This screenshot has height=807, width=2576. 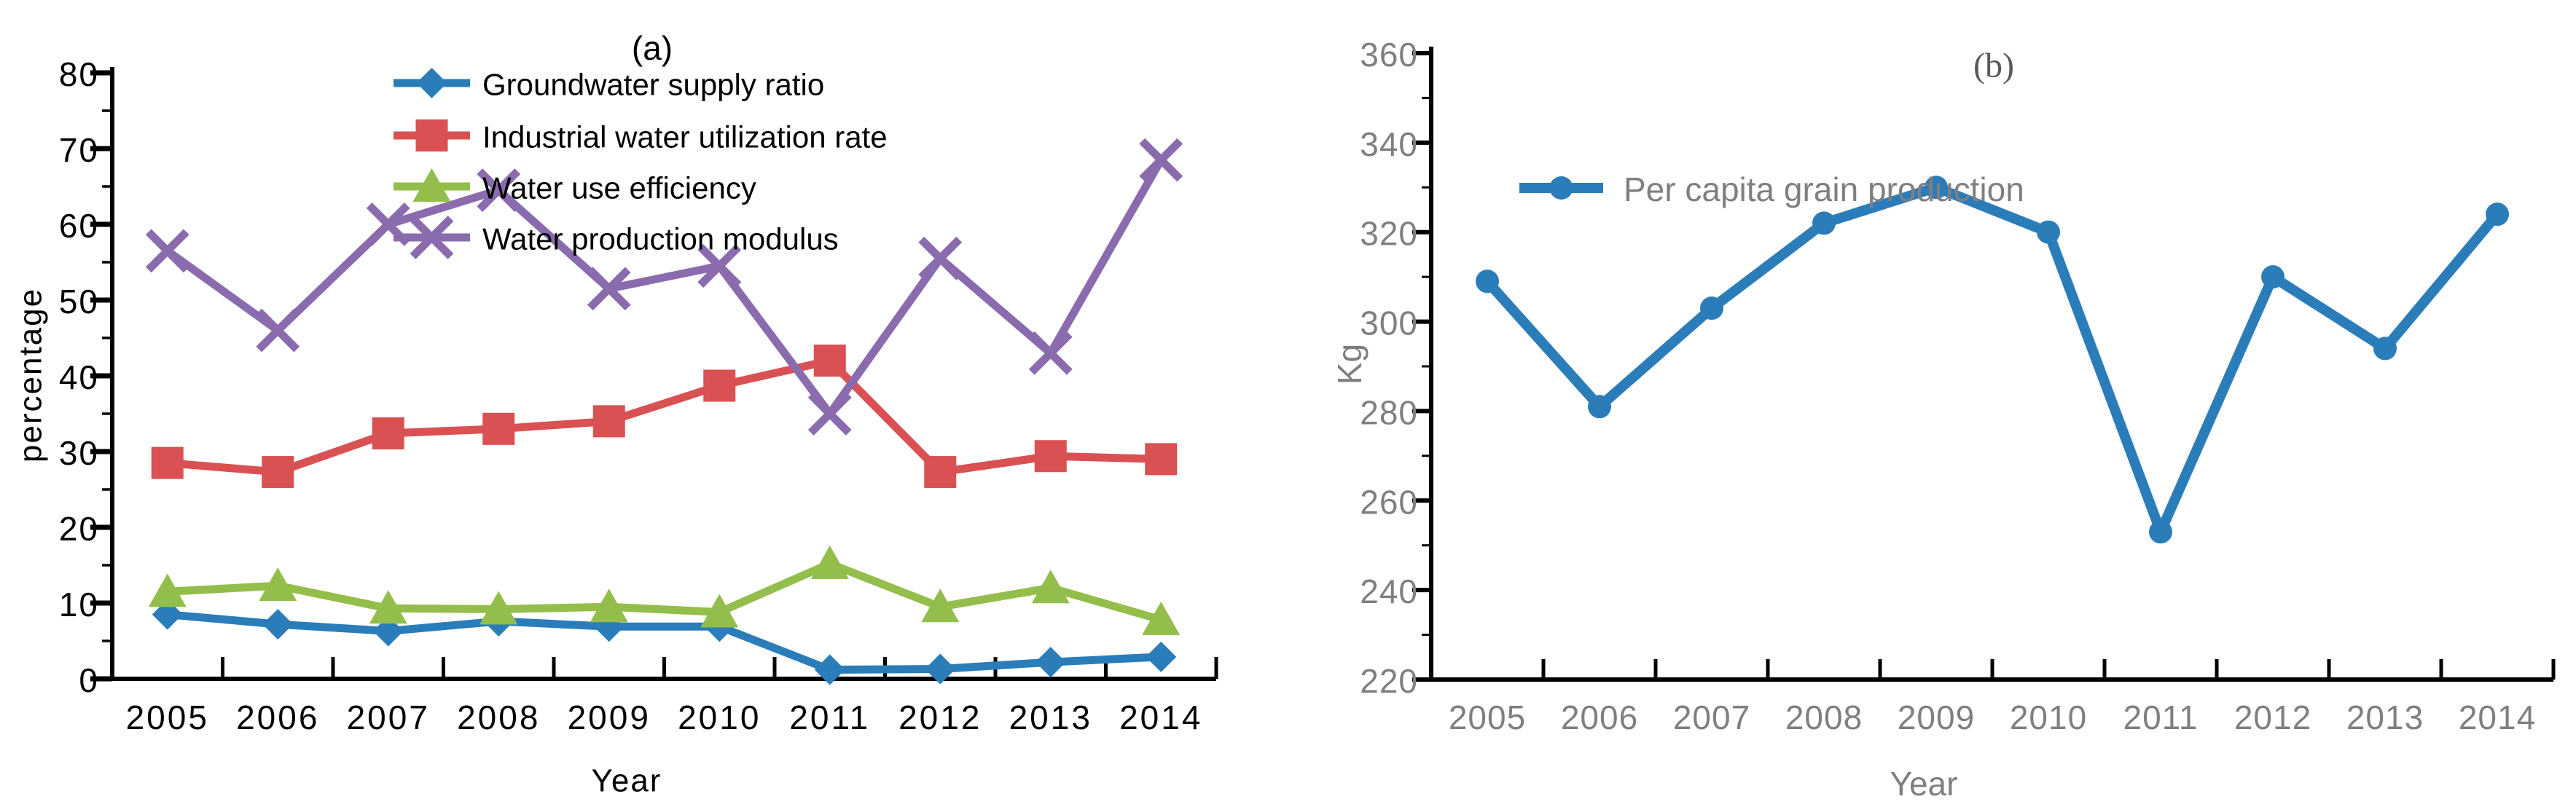 I want to click on legend-item-water-production-modulus: Water production modulus, so click(x=616, y=237).